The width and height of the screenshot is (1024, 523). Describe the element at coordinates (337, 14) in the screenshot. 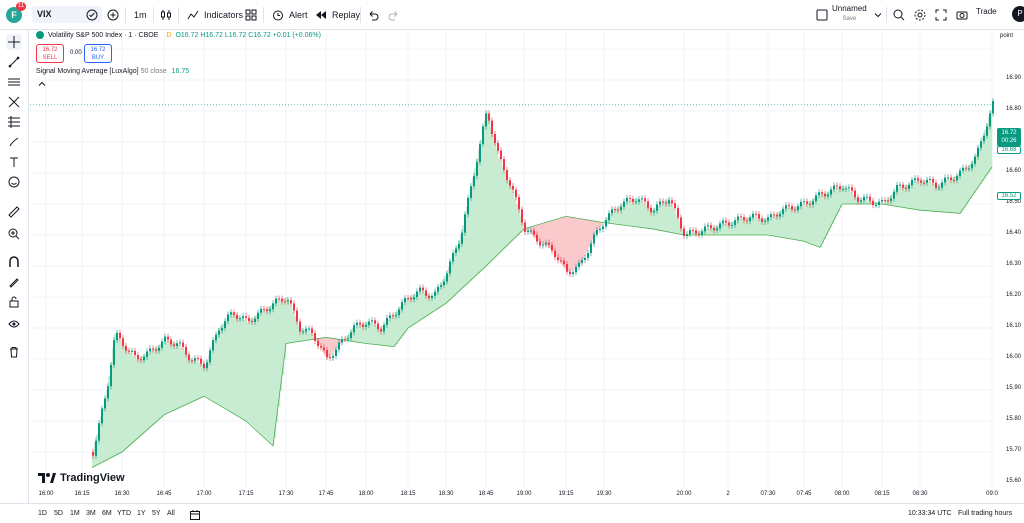

I see `replay-button: Replay` at that location.